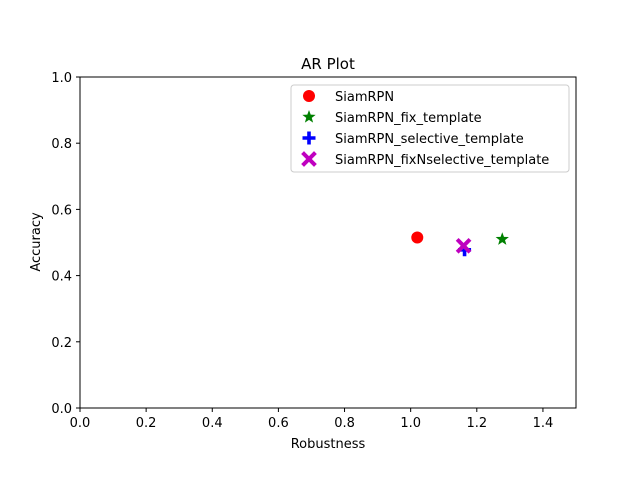 The image size is (640, 480). What do you see at coordinates (146, 423) in the screenshot?
I see `x-tick-label: 0.2` at bounding box center [146, 423].